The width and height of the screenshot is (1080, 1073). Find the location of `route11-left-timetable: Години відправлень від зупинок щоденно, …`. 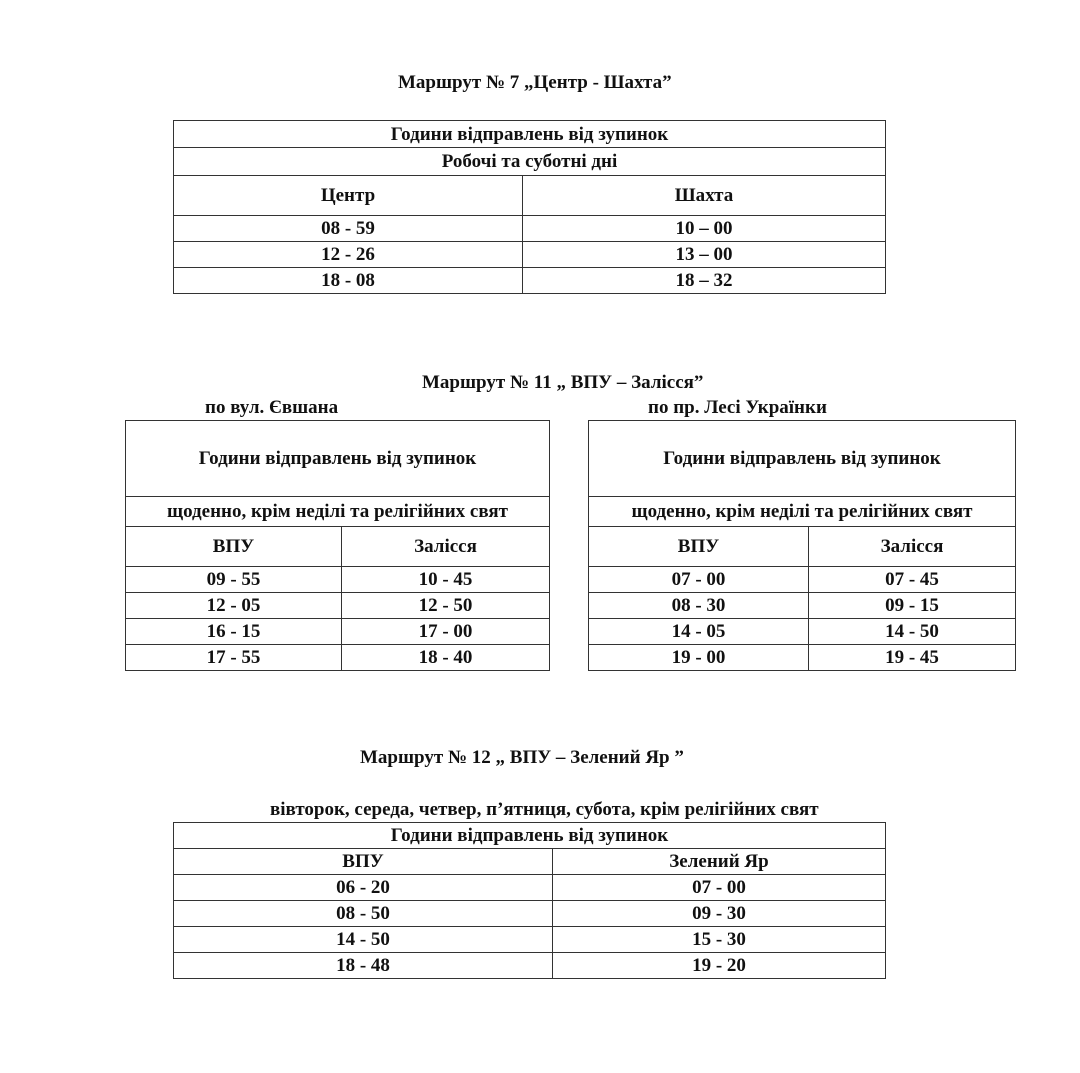

route11-left-timetable: Години відправлень від зупинок щоденно, … is located at coordinates (337, 545).